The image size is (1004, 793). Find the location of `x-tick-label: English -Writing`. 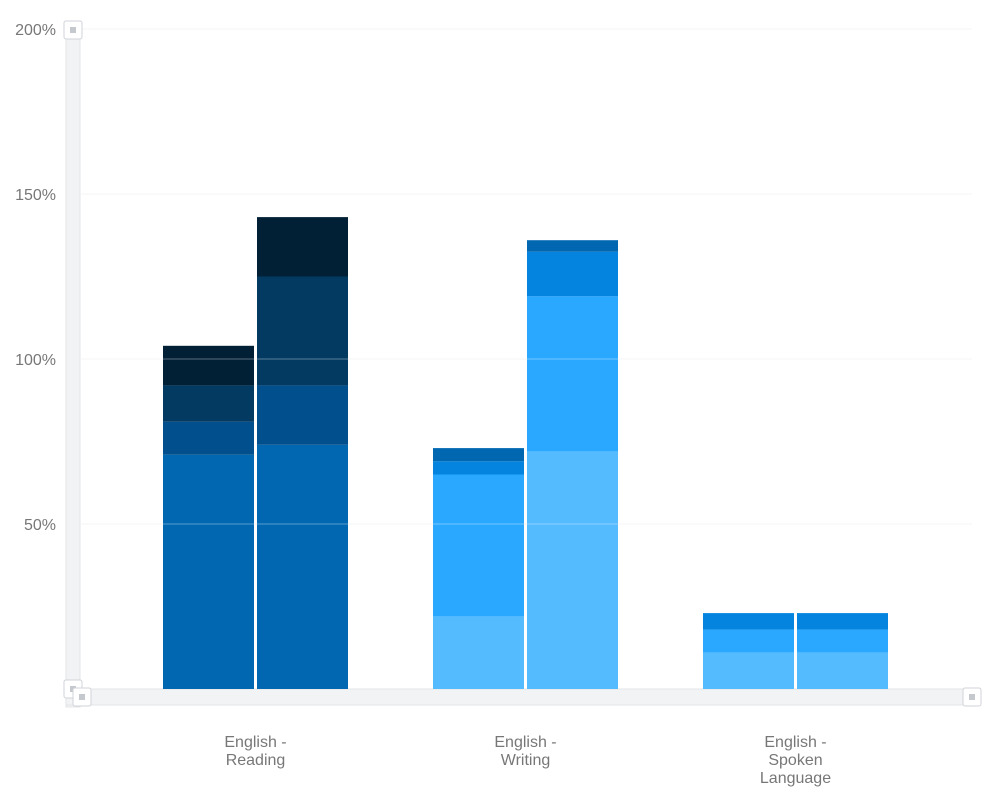

x-tick-label: English -Writing is located at coordinates (525, 751).